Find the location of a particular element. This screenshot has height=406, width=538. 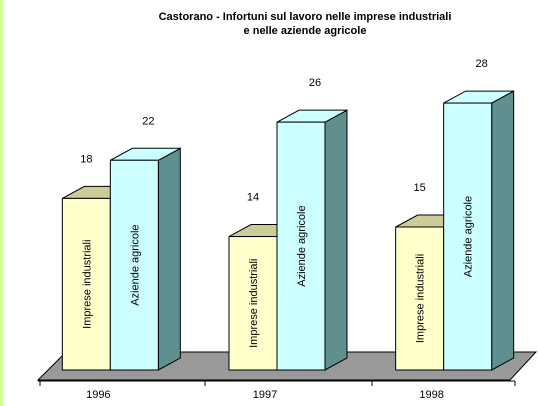

value-label: 26 is located at coordinates (315, 83).